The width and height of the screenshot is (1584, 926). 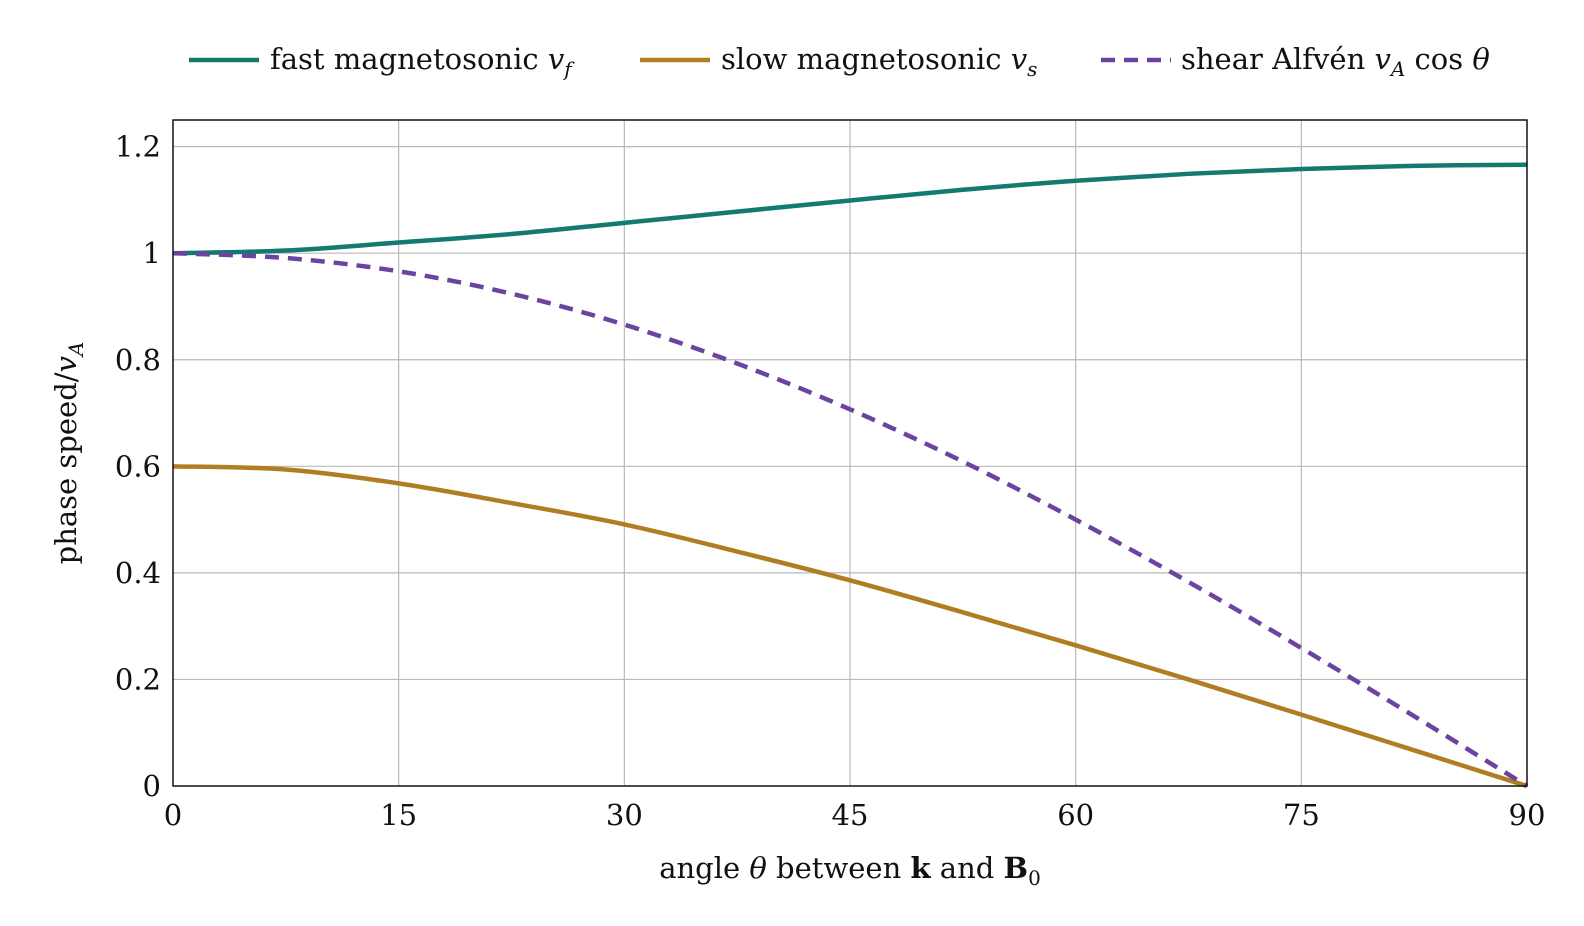 What do you see at coordinates (1301, 815) in the screenshot?
I see `x-tick-label: 75` at bounding box center [1301, 815].